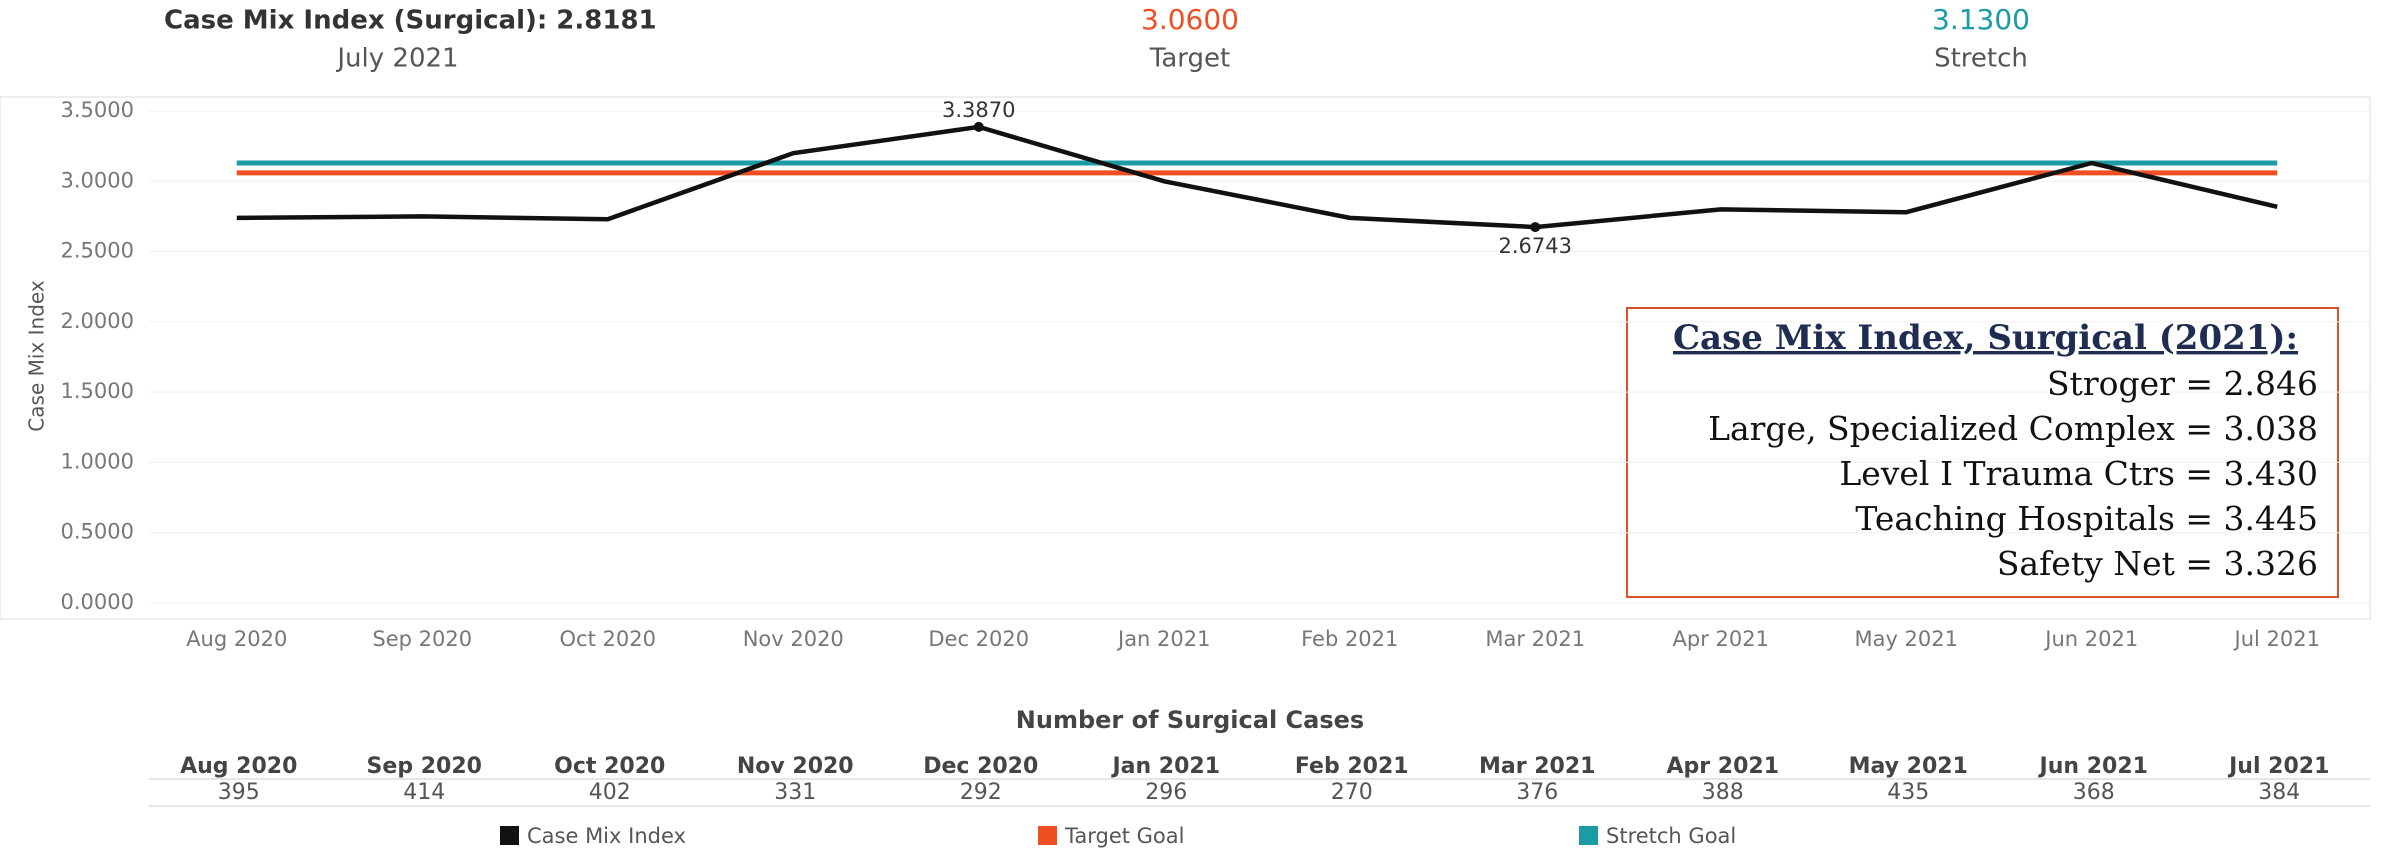  I want to click on y-tick-label: 3.5000, so click(97, 110).